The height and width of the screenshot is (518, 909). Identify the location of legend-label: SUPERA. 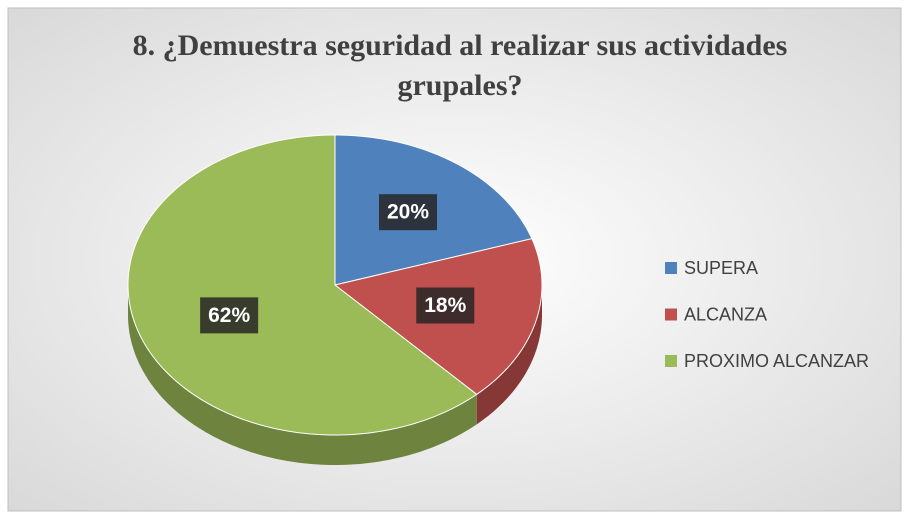
(721, 268).